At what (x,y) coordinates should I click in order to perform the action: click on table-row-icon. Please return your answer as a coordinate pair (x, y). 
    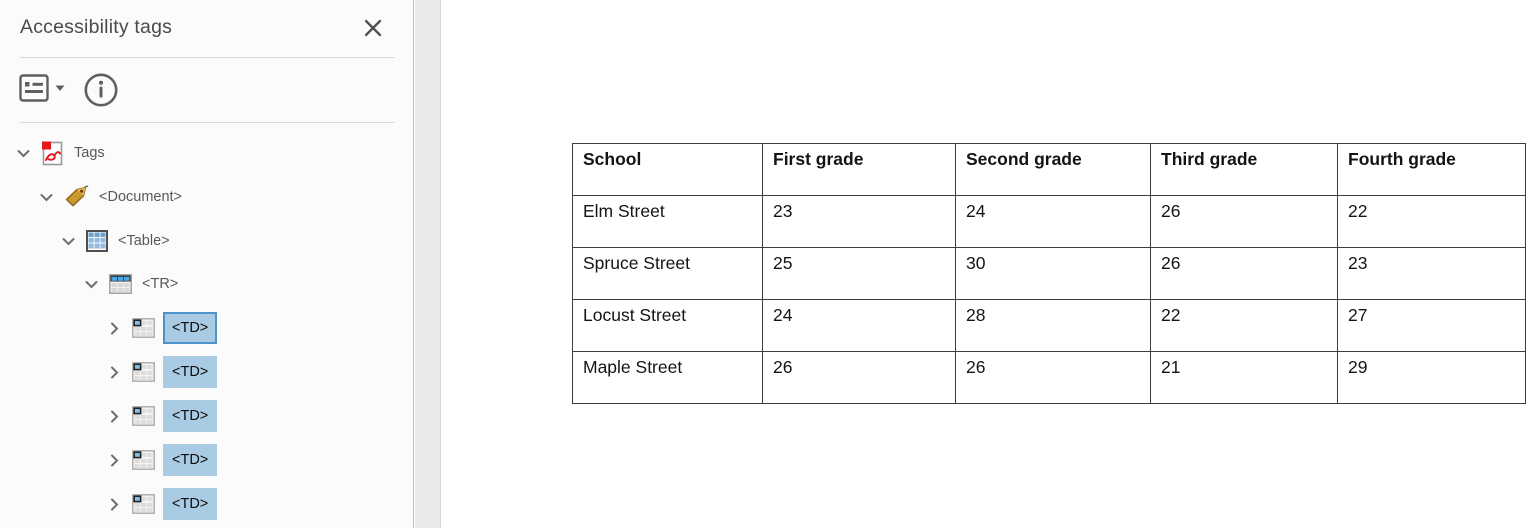
    Looking at the image, I should click on (120, 284).